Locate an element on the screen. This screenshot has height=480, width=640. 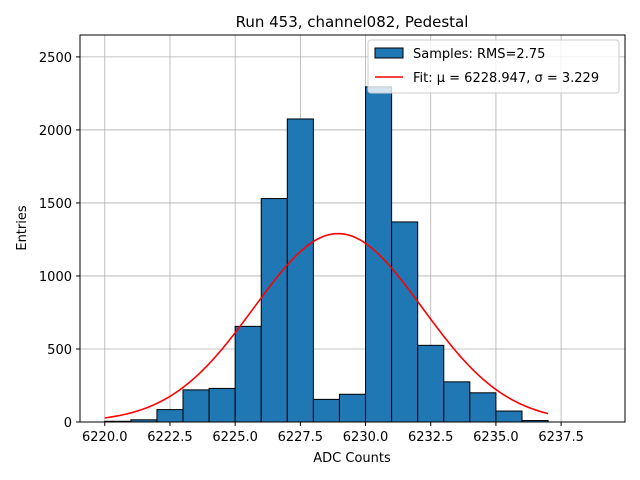
x-tick-label: 6230.0 is located at coordinates (366, 437).